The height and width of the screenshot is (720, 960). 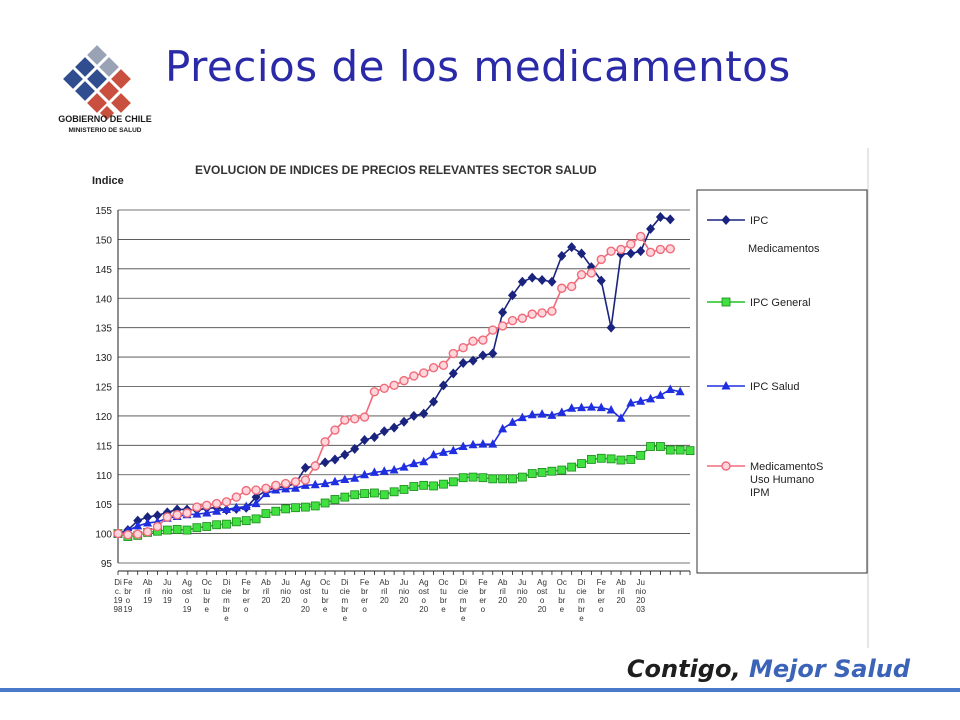 I want to click on x-tick-label: Fe br er o, so click(x=483, y=596).